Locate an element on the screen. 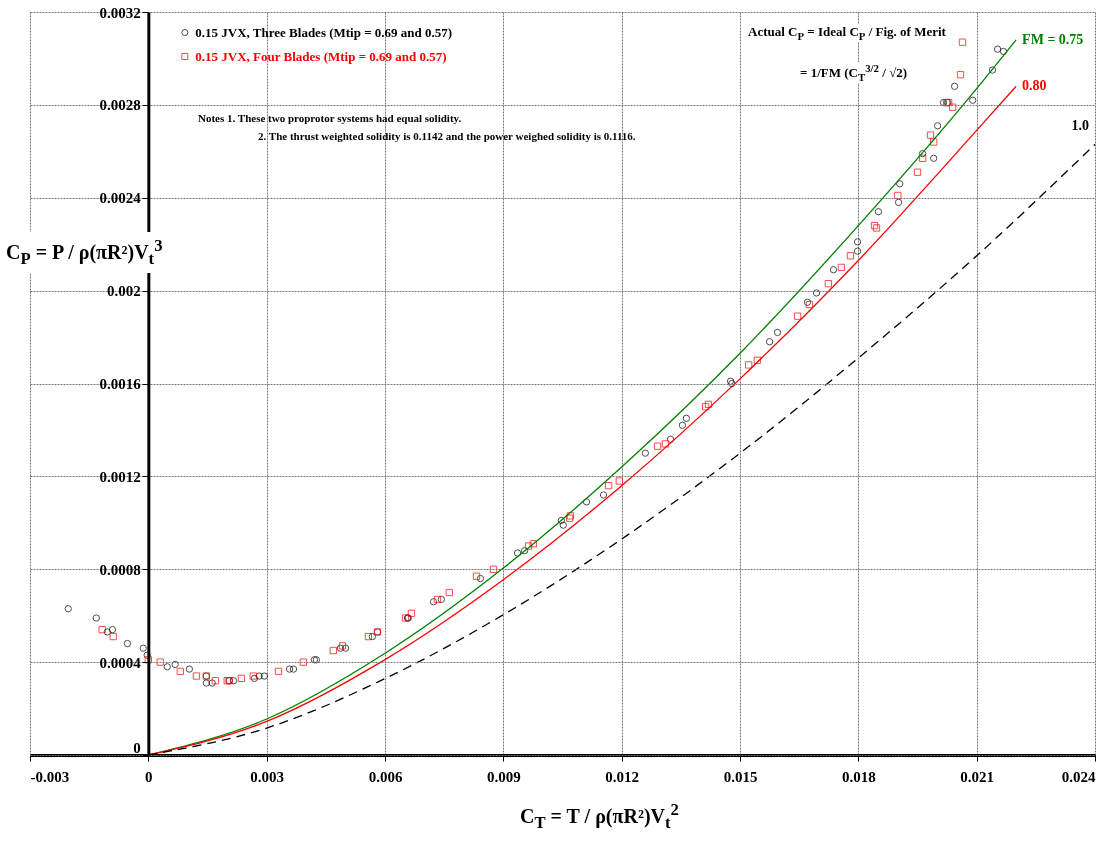 This screenshot has width=1116, height=848. y-tick-label: 0.0028 is located at coordinates (120, 105).